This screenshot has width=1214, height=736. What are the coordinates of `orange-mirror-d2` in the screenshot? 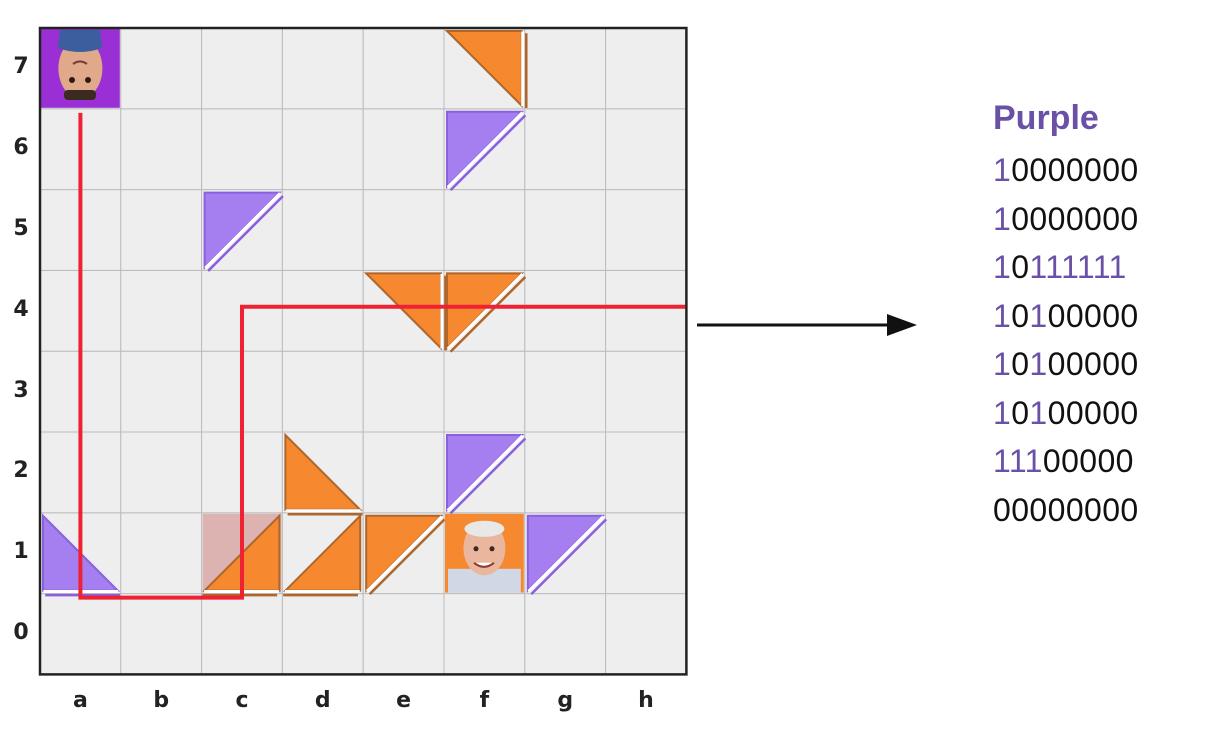 It's located at (323, 474).